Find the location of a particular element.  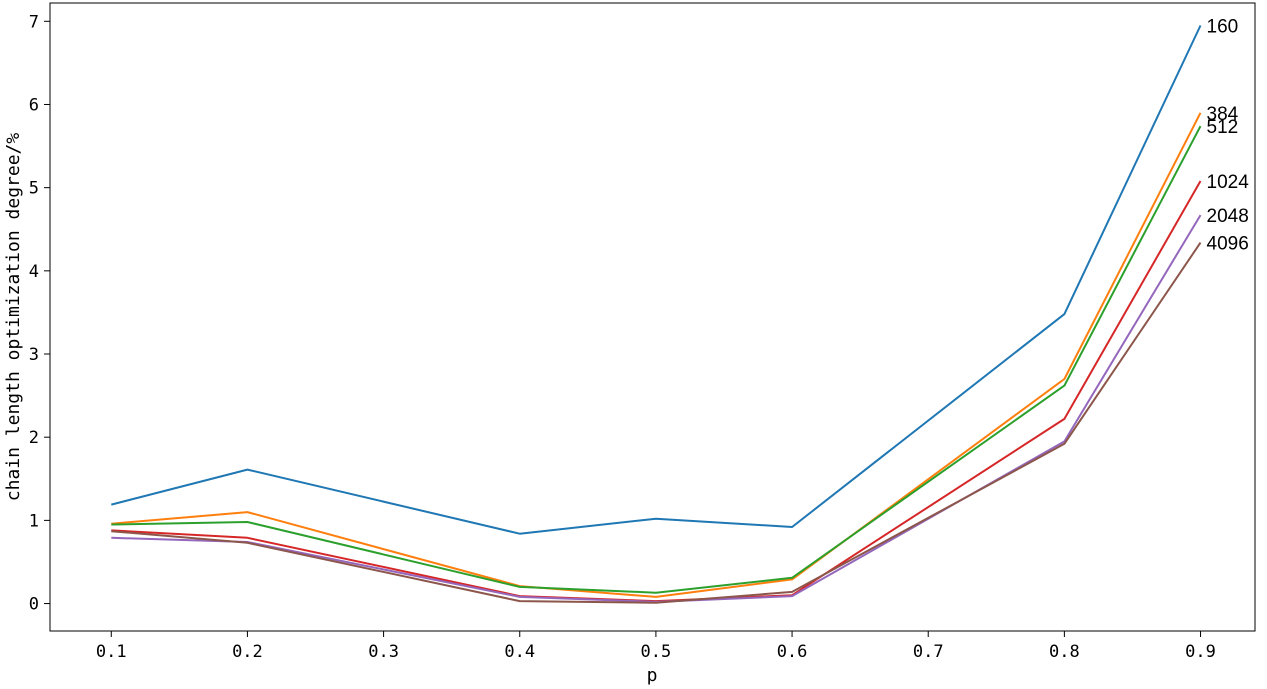

x-tick-label: 0.9 is located at coordinates (1200, 652).